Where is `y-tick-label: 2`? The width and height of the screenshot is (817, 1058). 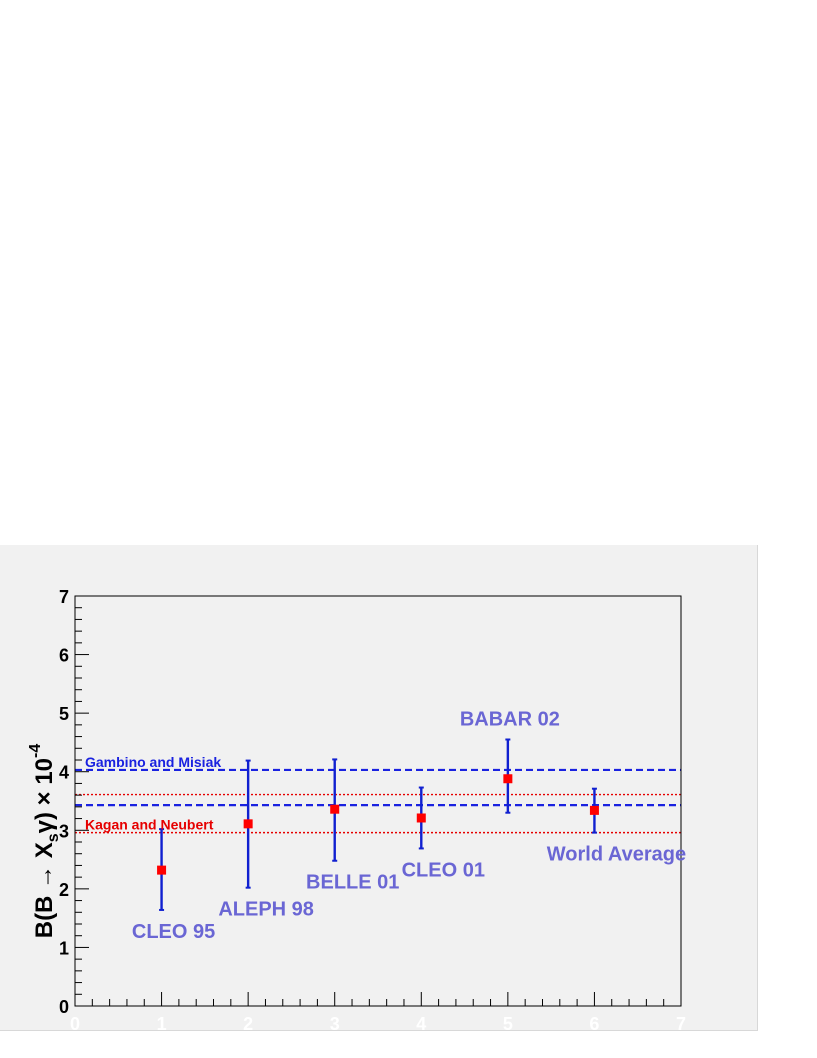
y-tick-label: 2 is located at coordinates (64, 890).